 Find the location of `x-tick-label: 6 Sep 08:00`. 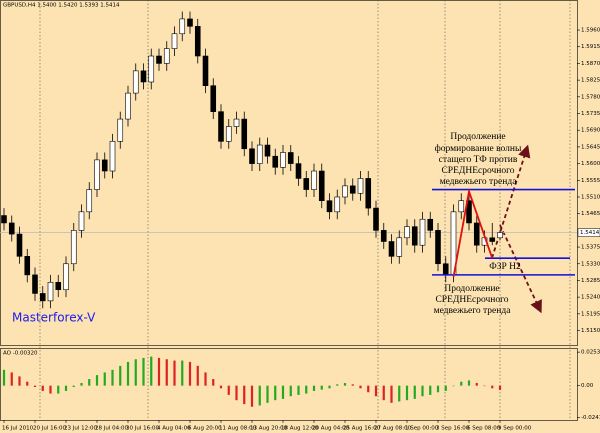

x-tick-label: 6 Sep 08:00 is located at coordinates (484, 429).